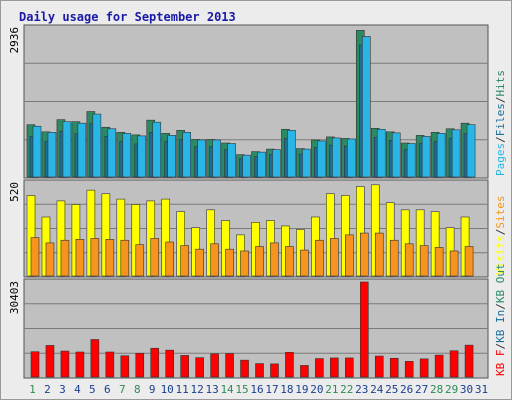 The height and width of the screenshot is (400, 512). What do you see at coordinates (466, 389) in the screenshot?
I see `x-tick-label-day-30: 30` at bounding box center [466, 389].